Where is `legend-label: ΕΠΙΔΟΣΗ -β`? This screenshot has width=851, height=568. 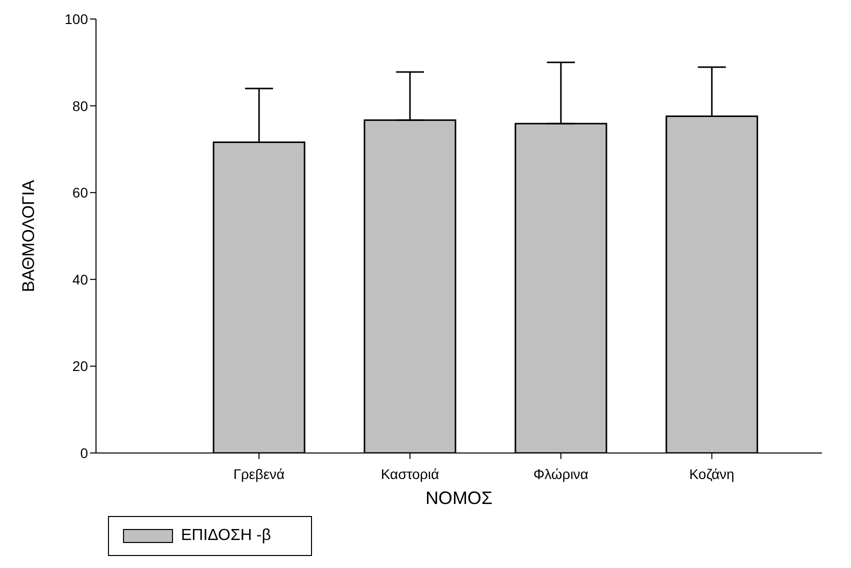
legend-label: ΕΠΙΔΟΣΗ -β is located at coordinates (226, 536).